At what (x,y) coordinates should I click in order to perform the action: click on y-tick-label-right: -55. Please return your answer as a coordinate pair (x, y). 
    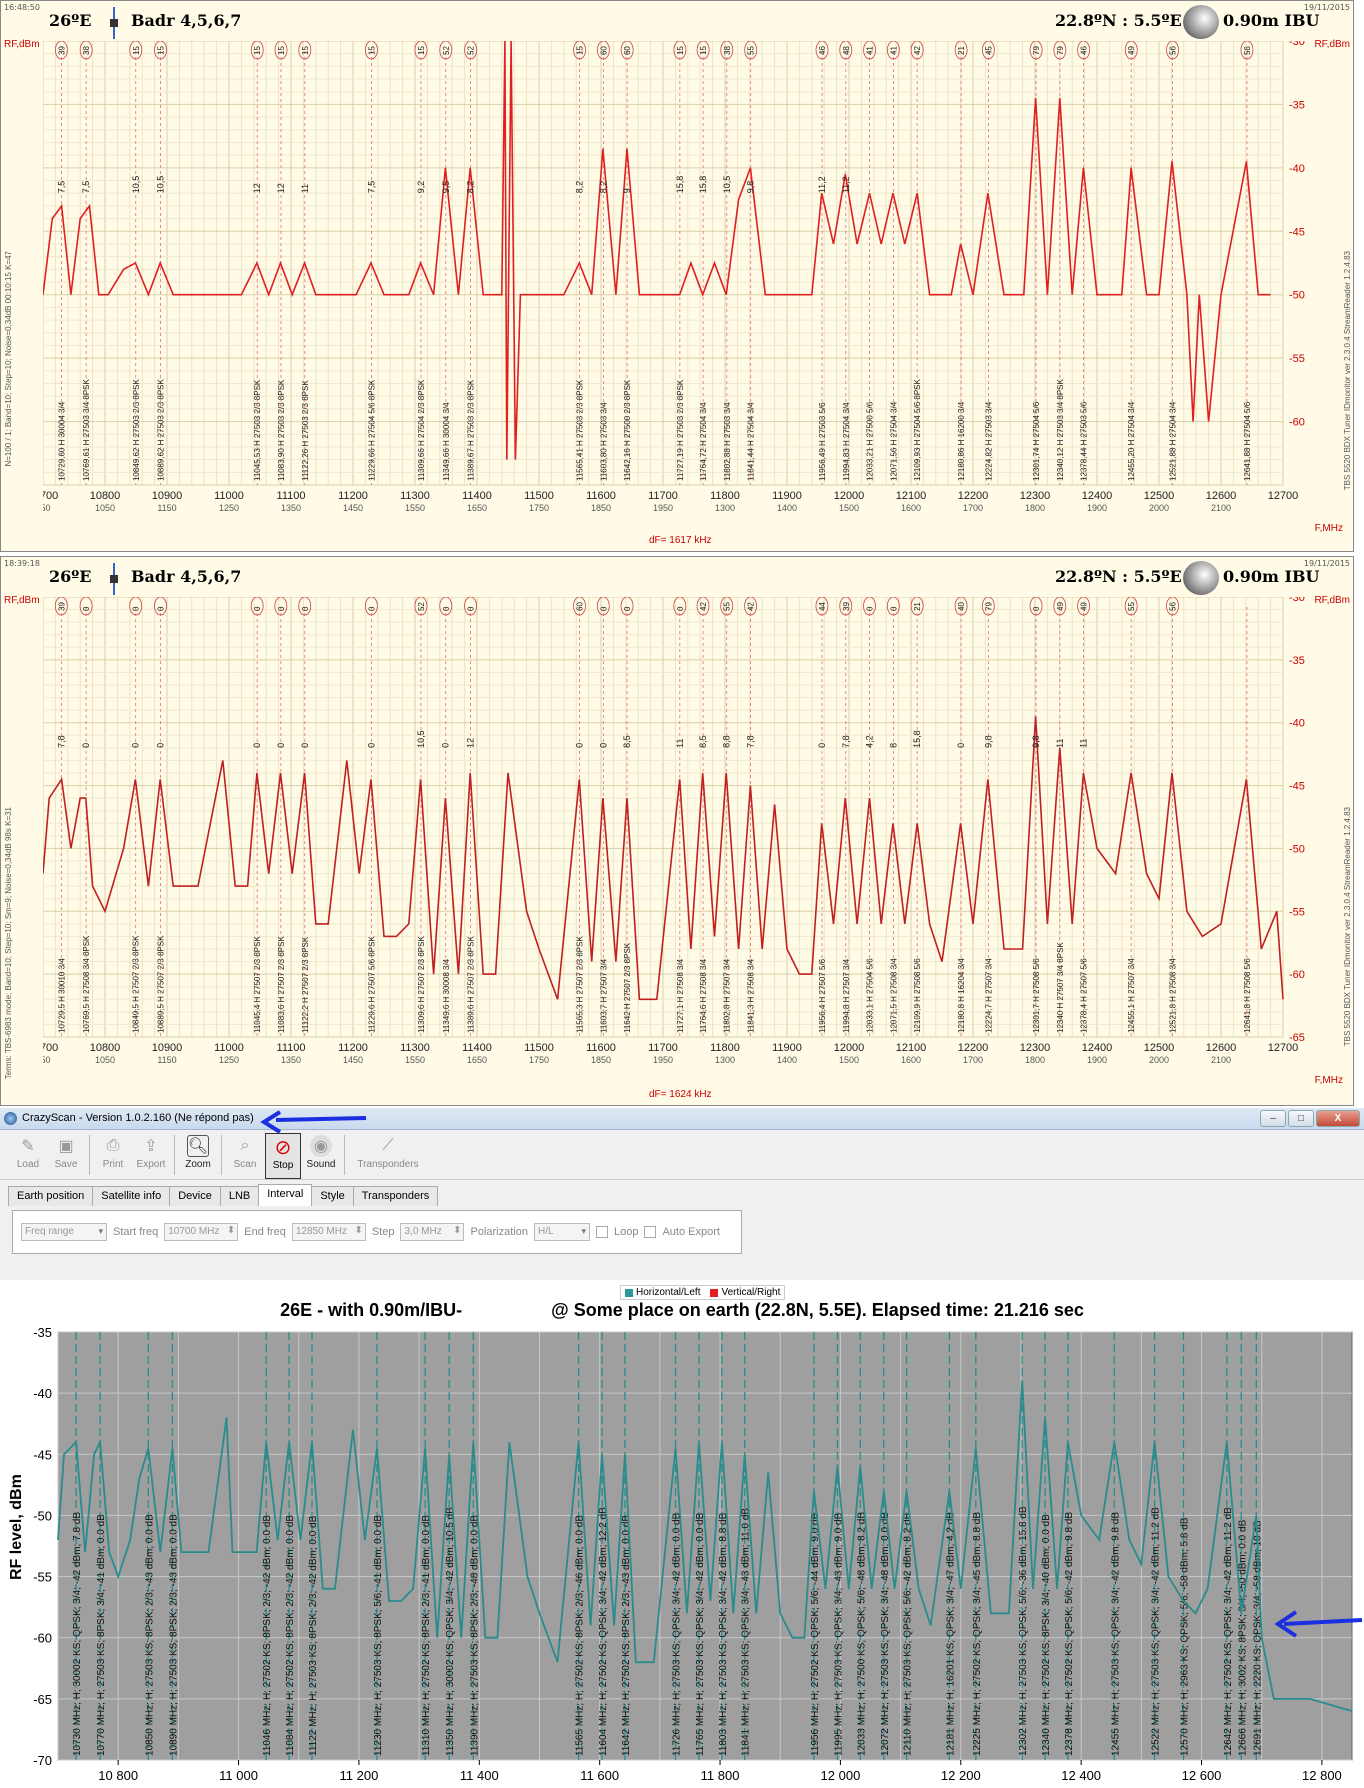
    Looking at the image, I should click on (1297, 359).